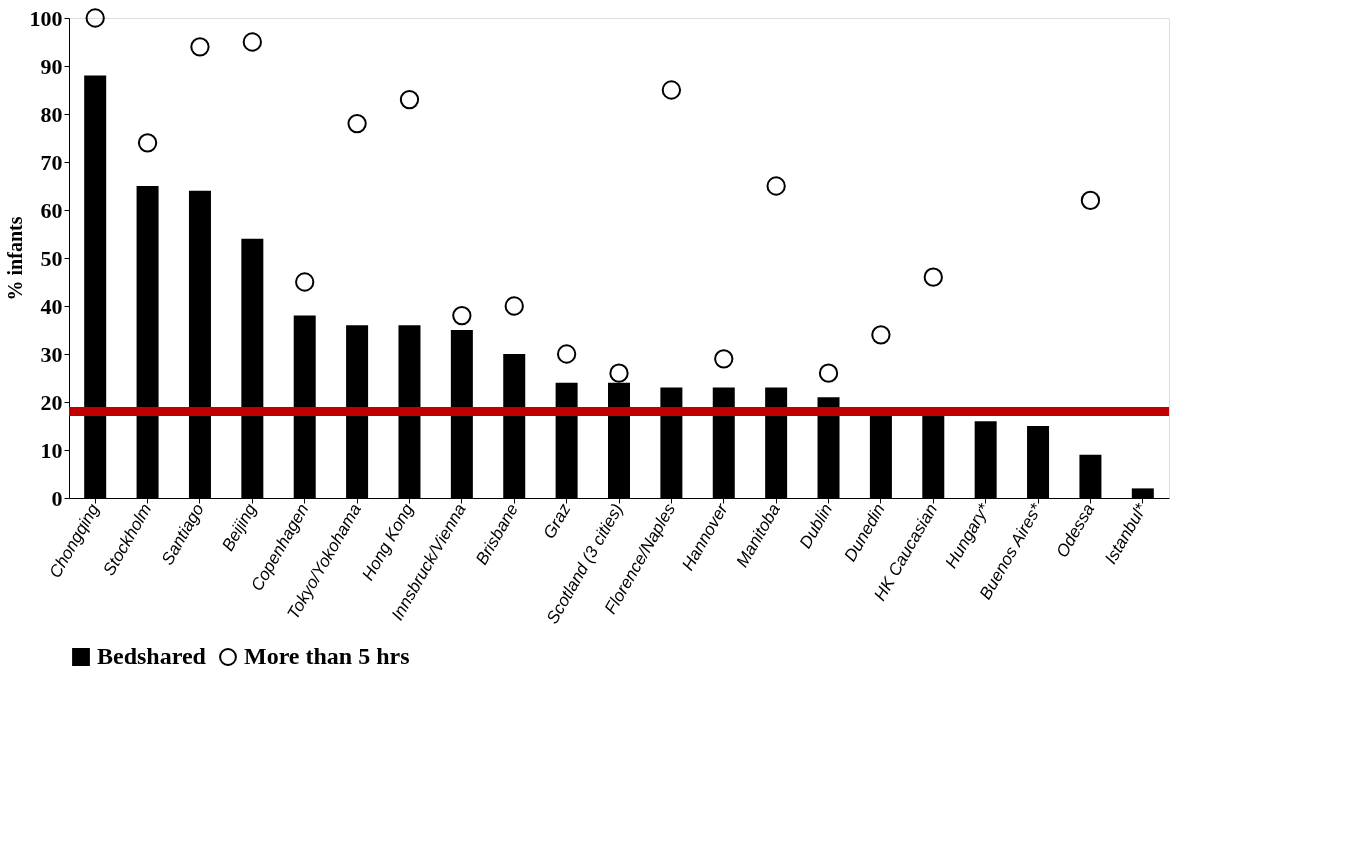 Image resolution: width=1367 pixels, height=842 pixels. What do you see at coordinates (51, 114) in the screenshot?
I see `y-tick-label: 80` at bounding box center [51, 114].